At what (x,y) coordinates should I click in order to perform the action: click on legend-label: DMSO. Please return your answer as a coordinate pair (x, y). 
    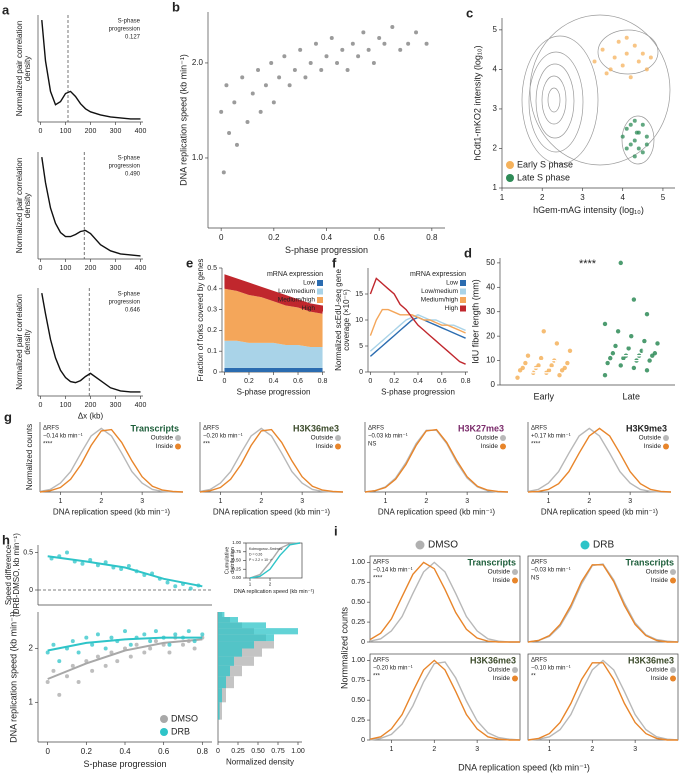
    Looking at the image, I should click on (443, 545).